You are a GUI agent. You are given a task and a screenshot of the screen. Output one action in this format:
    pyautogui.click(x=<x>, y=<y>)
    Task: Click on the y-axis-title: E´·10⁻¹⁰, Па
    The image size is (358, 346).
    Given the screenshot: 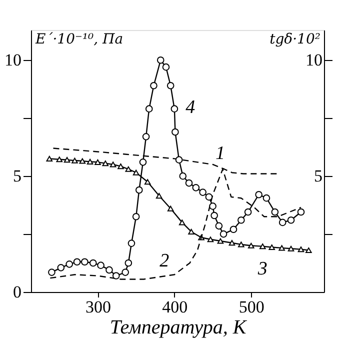 What is the action you would take?
    pyautogui.click(x=79, y=40)
    